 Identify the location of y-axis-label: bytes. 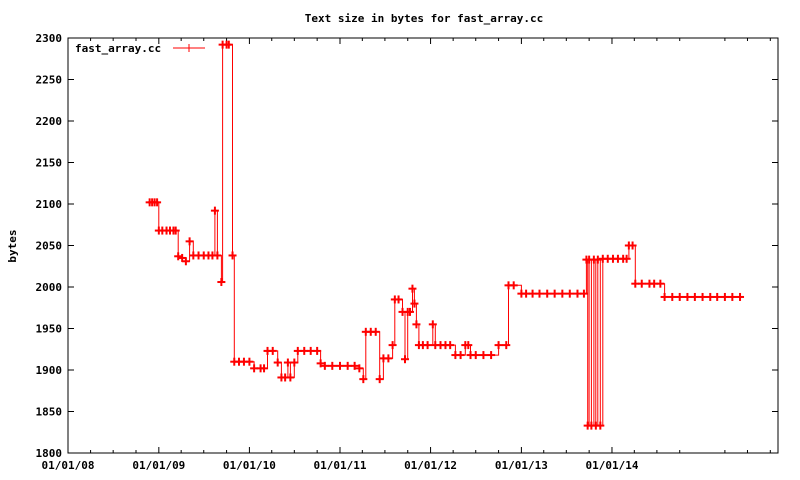
(12, 245).